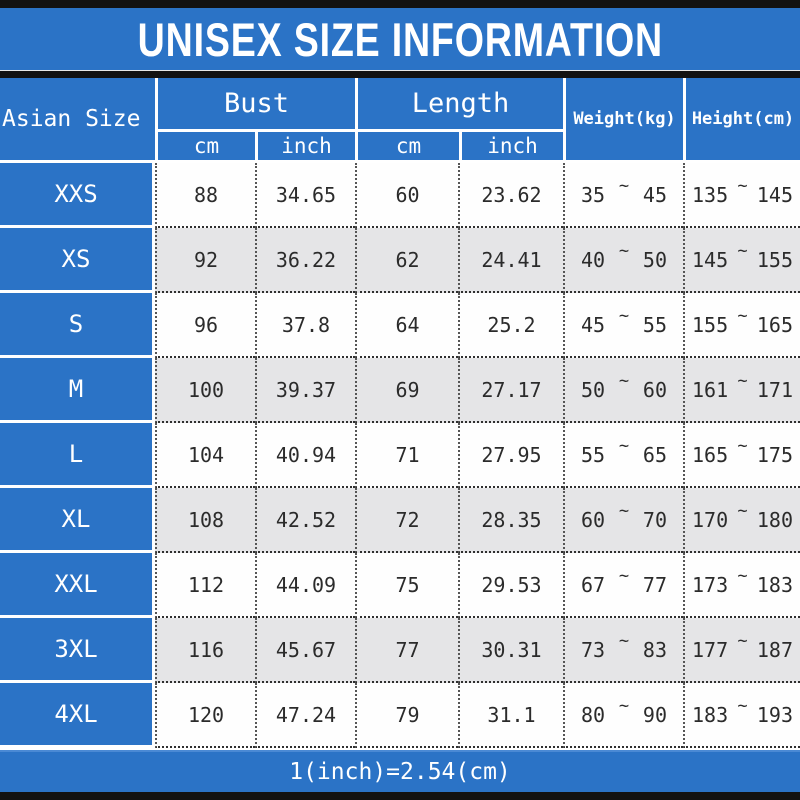  I want to click on title-band: UNISEX SIZE INFORMATION, so click(400, 39).